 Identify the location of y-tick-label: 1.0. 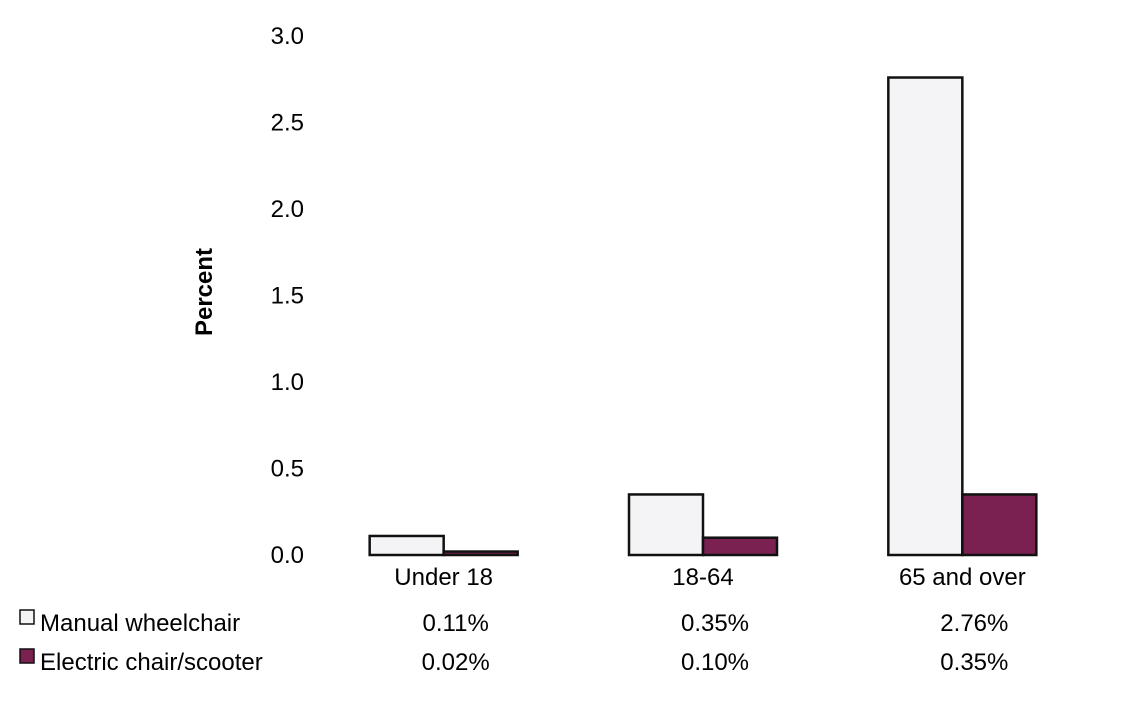
(287, 382).